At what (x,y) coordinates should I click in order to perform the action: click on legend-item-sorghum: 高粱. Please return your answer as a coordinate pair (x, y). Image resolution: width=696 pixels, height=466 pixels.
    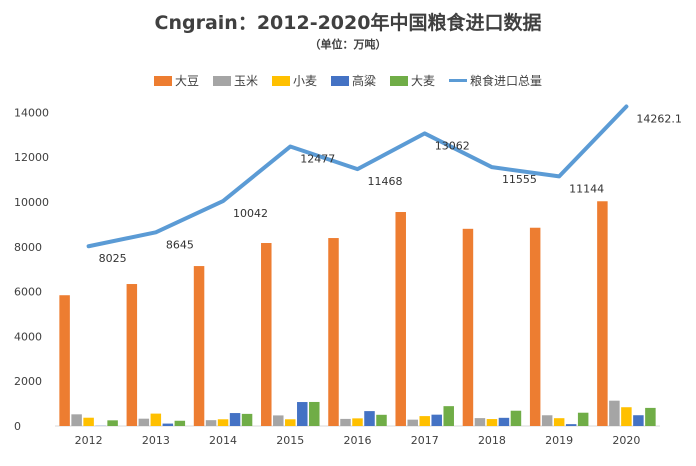
    Looking at the image, I should click on (353, 80).